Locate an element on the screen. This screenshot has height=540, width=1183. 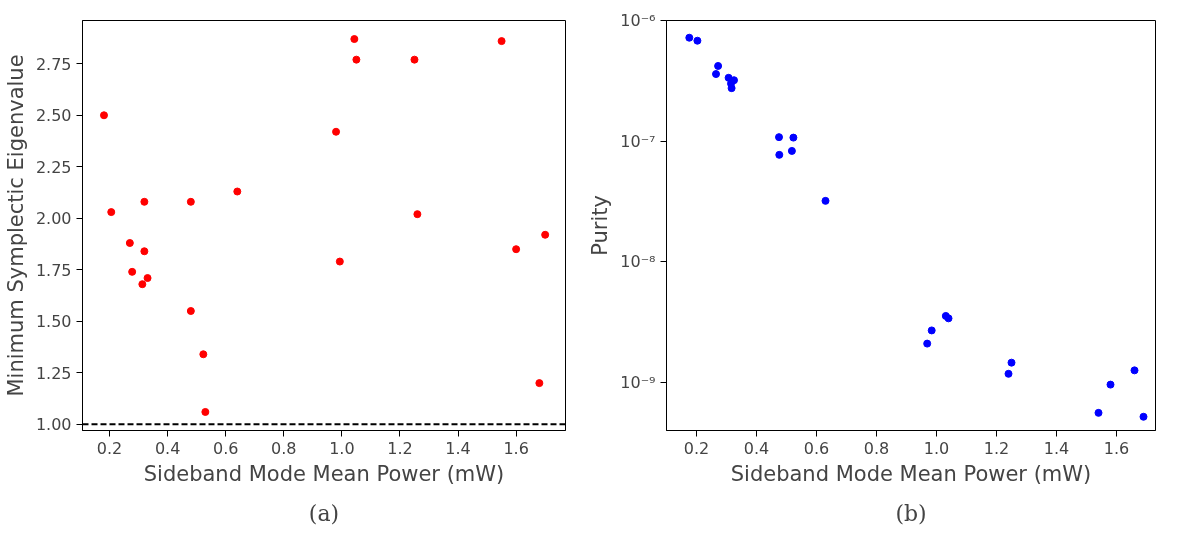
y-tick-label: 1.00 is located at coordinates (53, 425).